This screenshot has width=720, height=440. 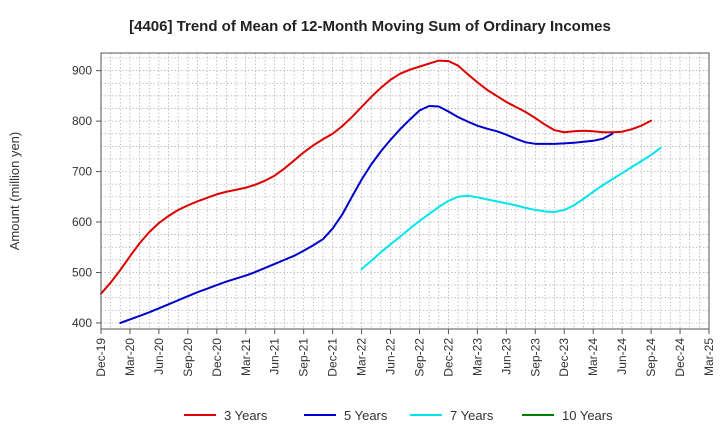 I want to click on x-tick-label: Jun-21, so click(x=275, y=356).